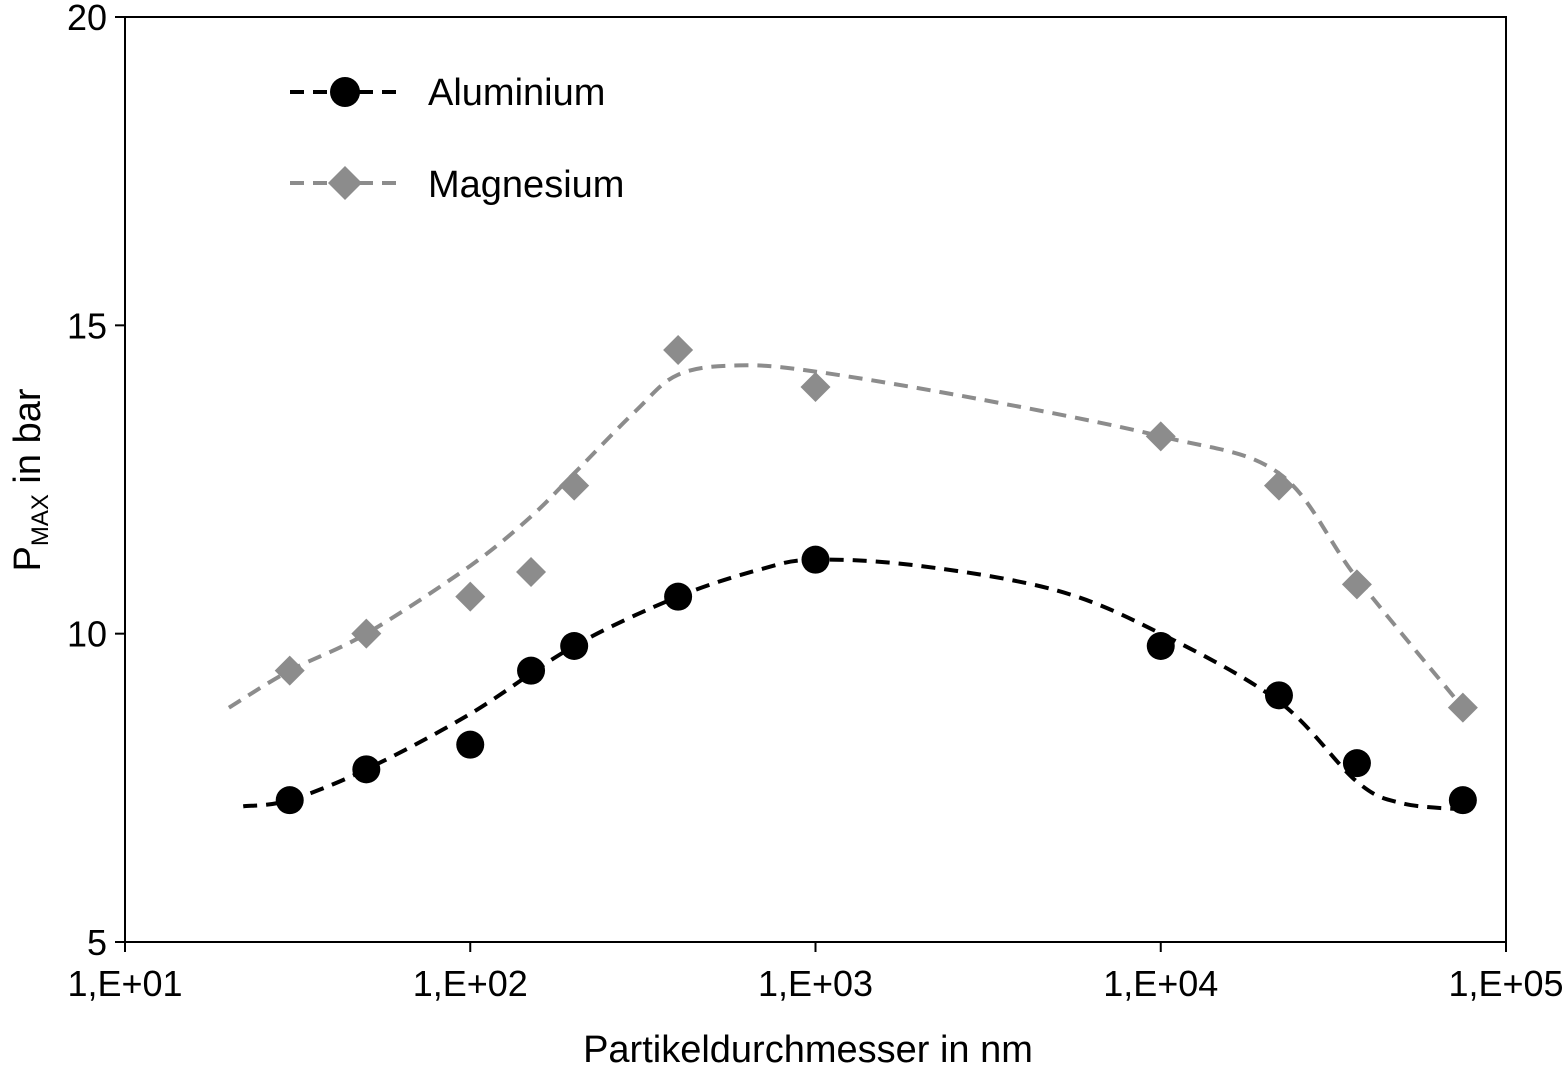  I want to click on x-tick-label: 1,E+01, so click(124, 983).